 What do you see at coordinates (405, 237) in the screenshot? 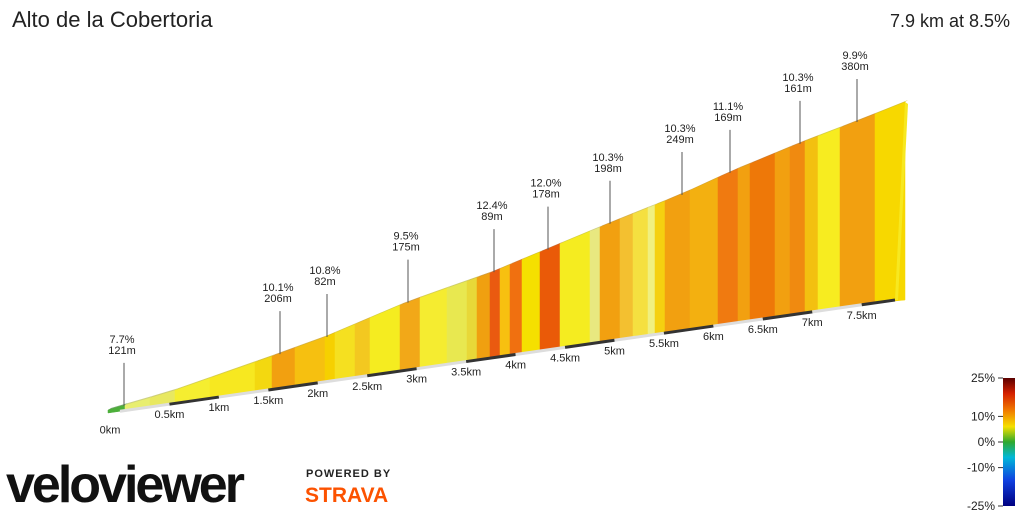
I see `annotation-grade: 9.5%` at bounding box center [405, 237].